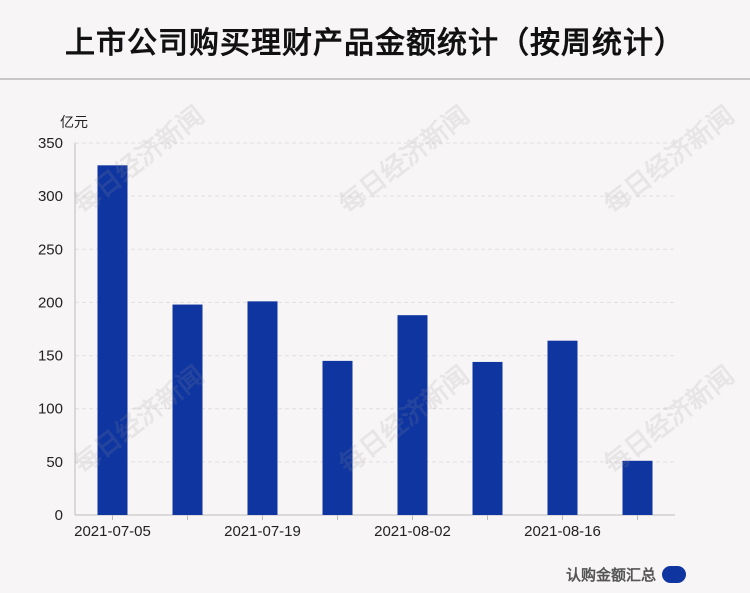  Describe the element at coordinates (50, 196) in the screenshot. I see `y-tick-label: 300` at that location.